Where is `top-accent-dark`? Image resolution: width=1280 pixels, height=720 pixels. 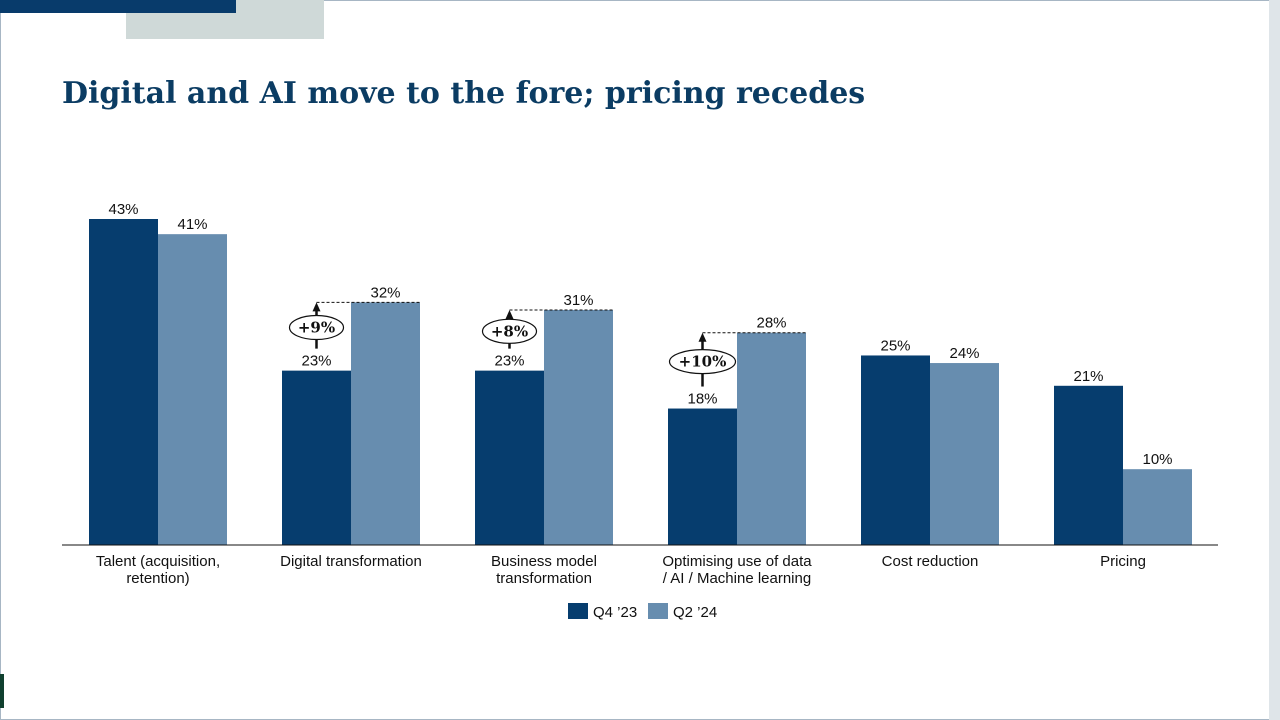
top-accent-dark is located at coordinates (118, 6).